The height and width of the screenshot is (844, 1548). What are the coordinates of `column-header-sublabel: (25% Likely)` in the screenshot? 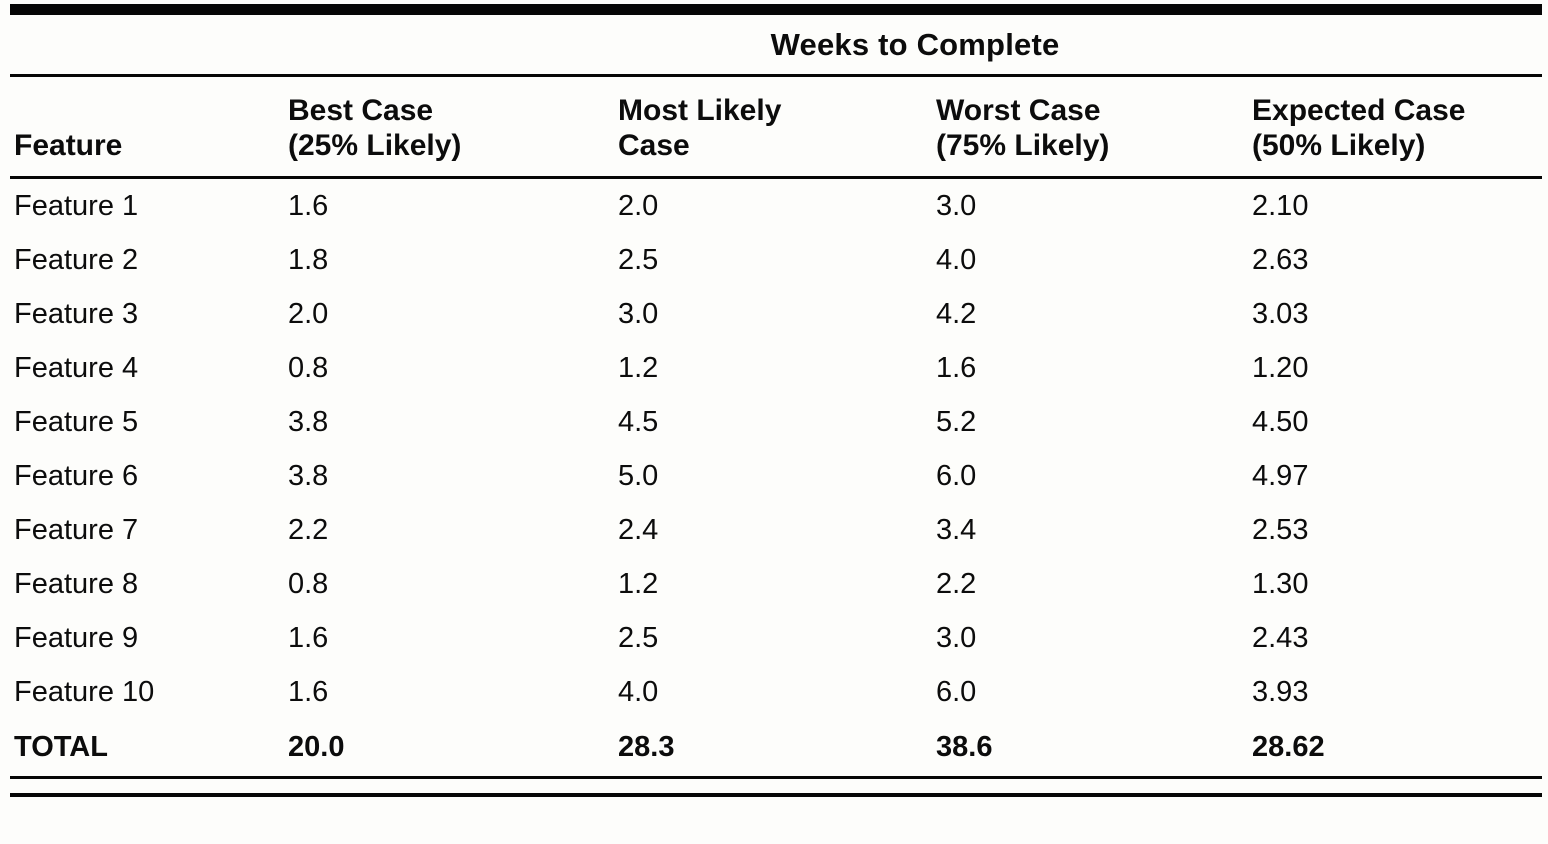 It's located at (375, 146).